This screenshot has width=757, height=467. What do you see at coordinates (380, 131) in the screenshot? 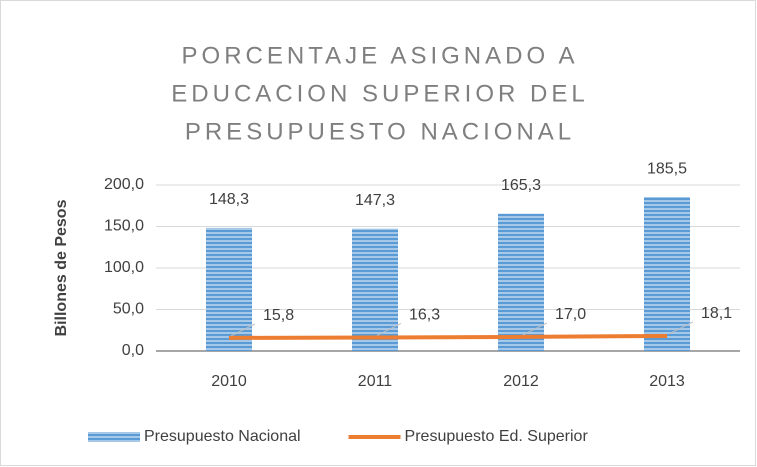
I see `chart-title: PRESUPUESTO NACIONAL` at bounding box center [380, 131].